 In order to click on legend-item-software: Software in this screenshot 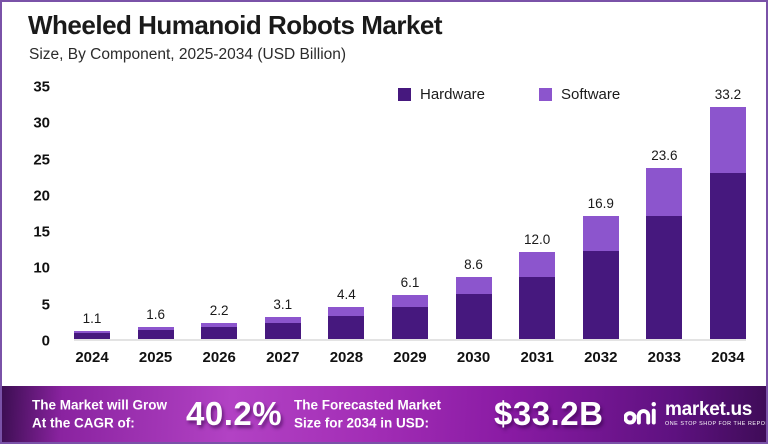, I will do `click(579, 94)`.